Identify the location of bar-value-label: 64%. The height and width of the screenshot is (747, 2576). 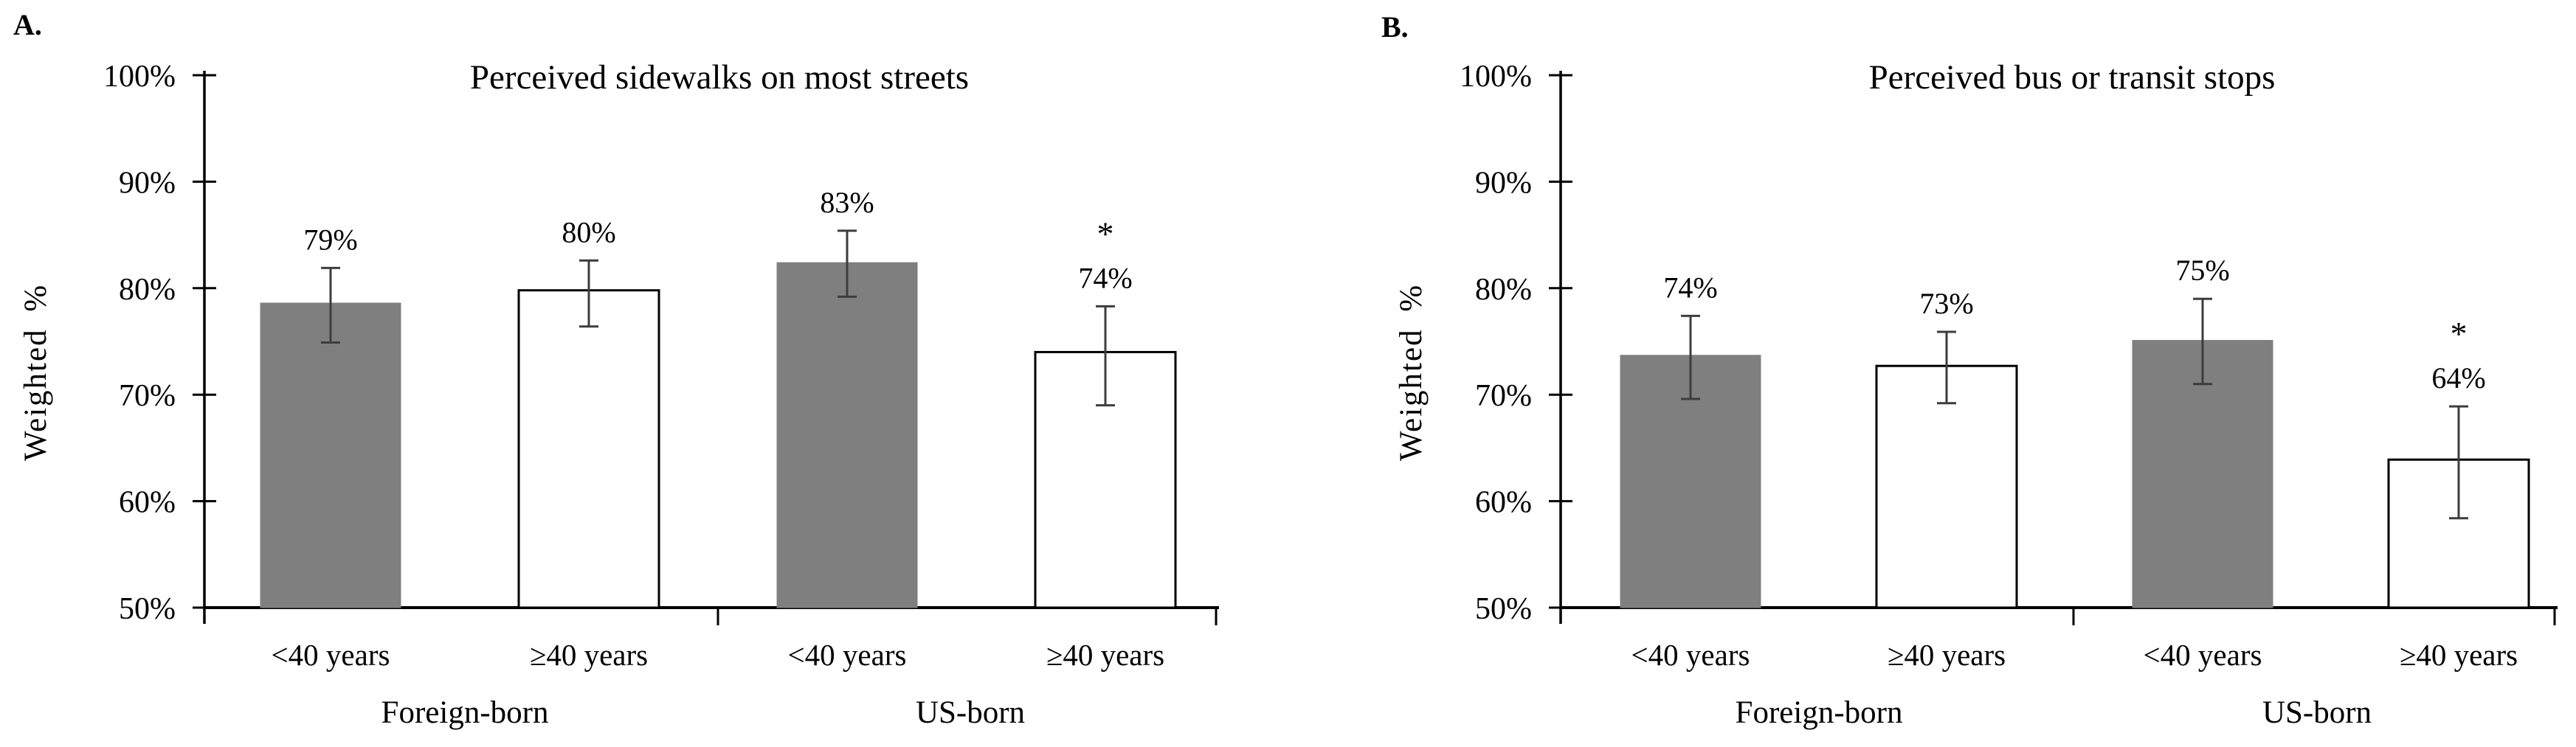
(2458, 378).